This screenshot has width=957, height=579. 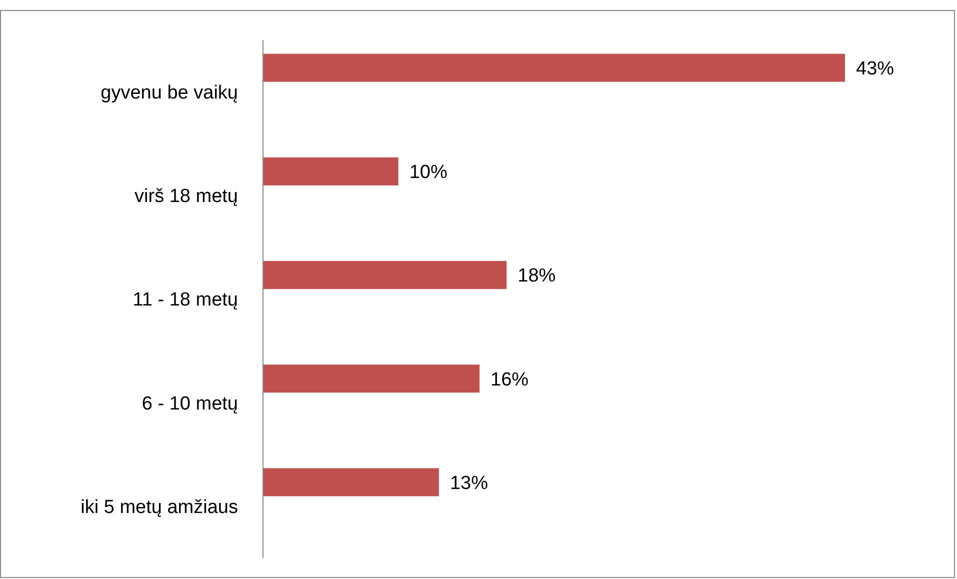 I want to click on y-tick-label: gyvenu be vaikų, so click(x=169, y=93).